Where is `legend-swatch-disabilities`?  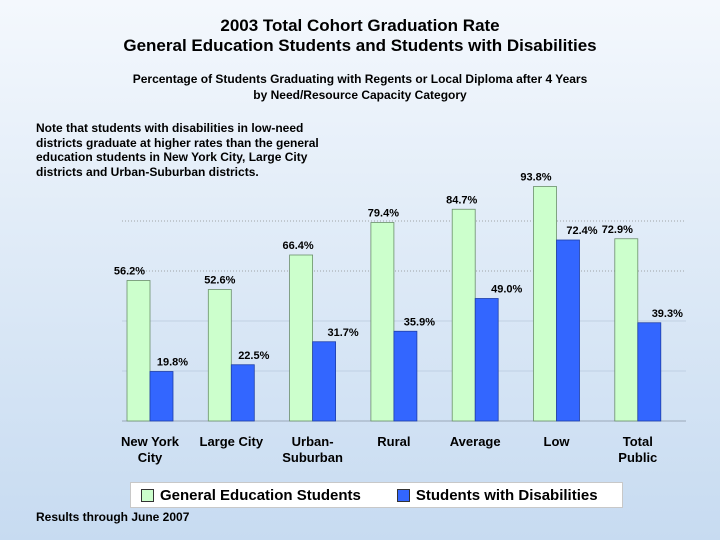
legend-swatch-disabilities is located at coordinates (403, 495).